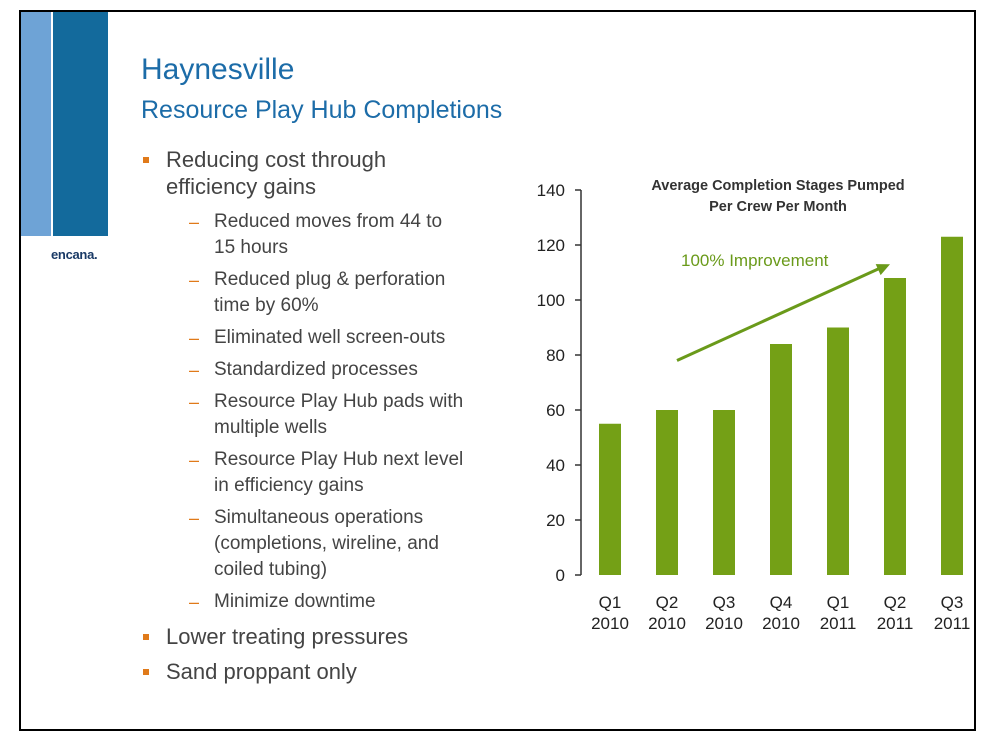  Describe the element at coordinates (328, 221) in the screenshot. I see `sub-bullet-text-line: Reduced moves from 44 to` at that location.